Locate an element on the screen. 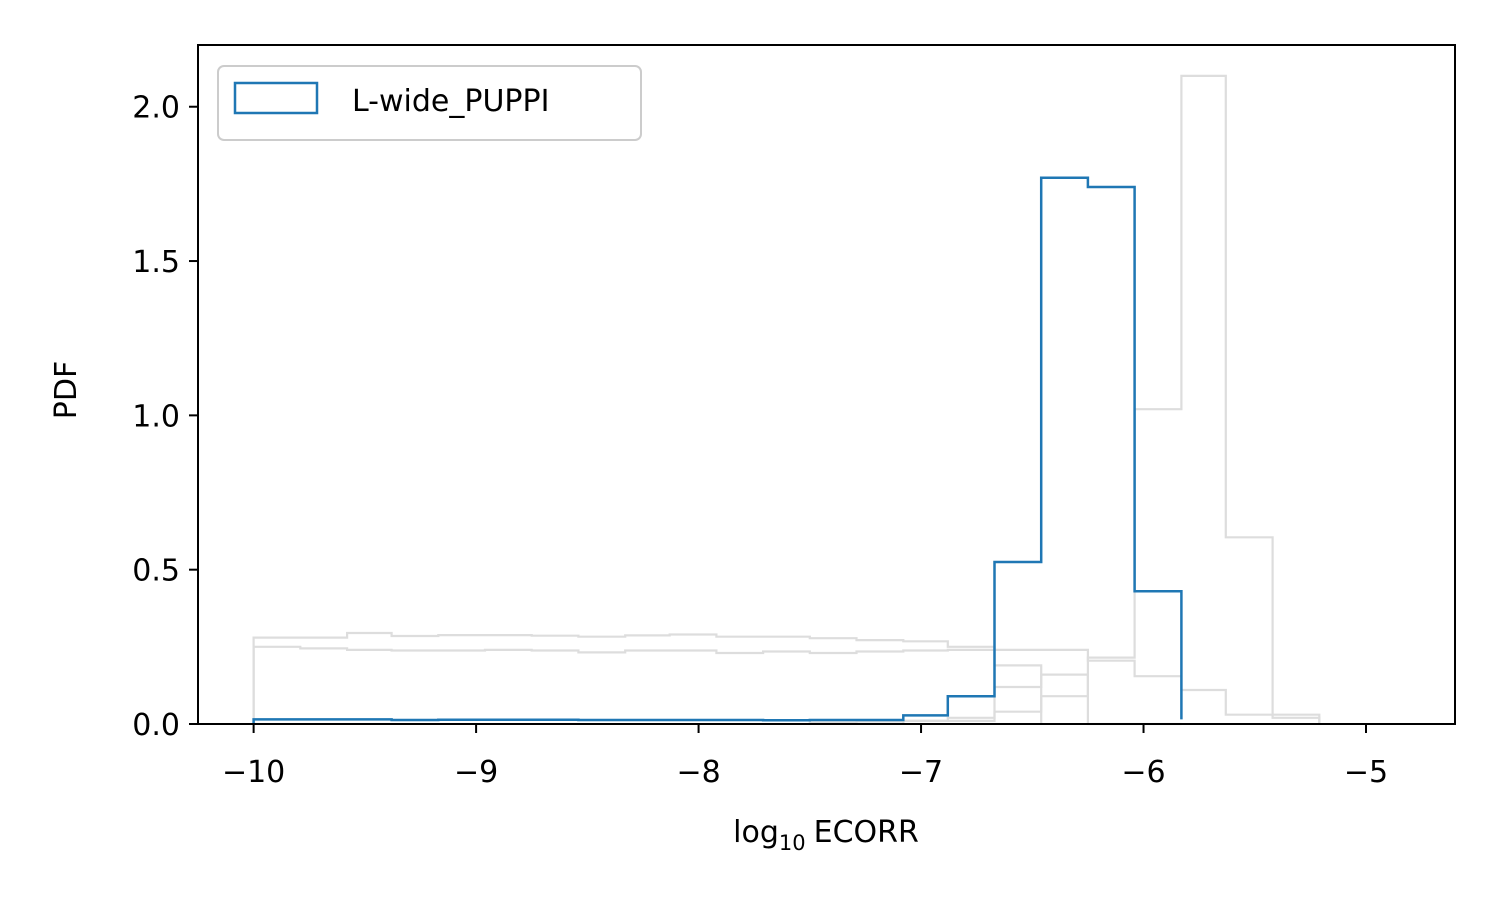 This screenshot has width=1500, height=905. x-tick-label: −10 is located at coordinates (253, 772).